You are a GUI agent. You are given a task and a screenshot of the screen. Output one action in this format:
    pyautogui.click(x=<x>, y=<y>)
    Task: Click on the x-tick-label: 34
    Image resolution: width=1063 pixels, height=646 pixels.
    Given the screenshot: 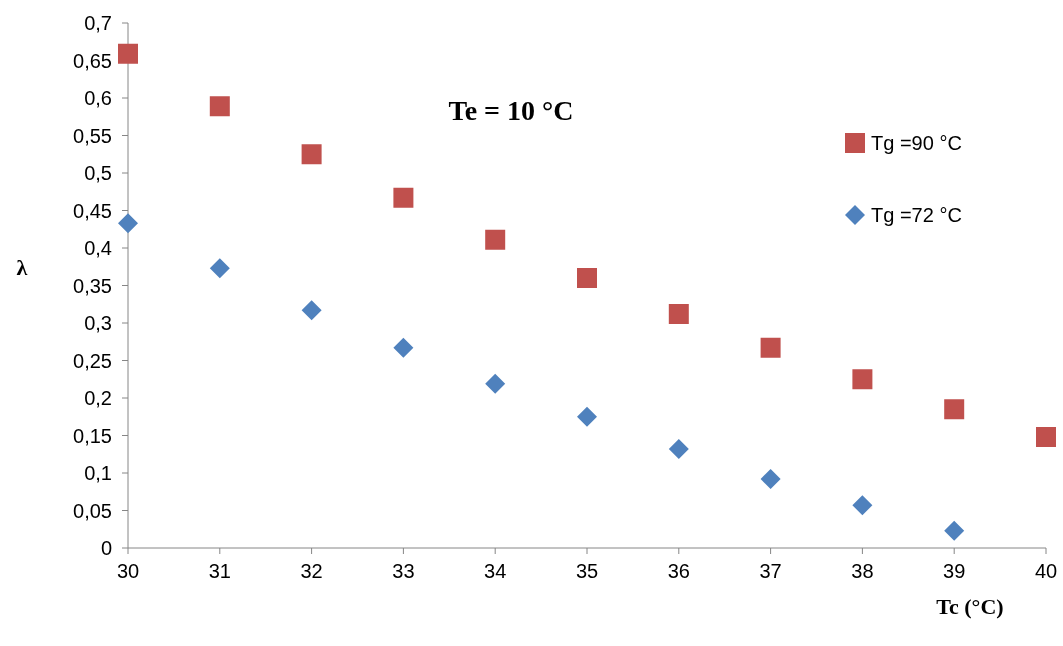 What is the action you would take?
    pyautogui.click(x=495, y=571)
    